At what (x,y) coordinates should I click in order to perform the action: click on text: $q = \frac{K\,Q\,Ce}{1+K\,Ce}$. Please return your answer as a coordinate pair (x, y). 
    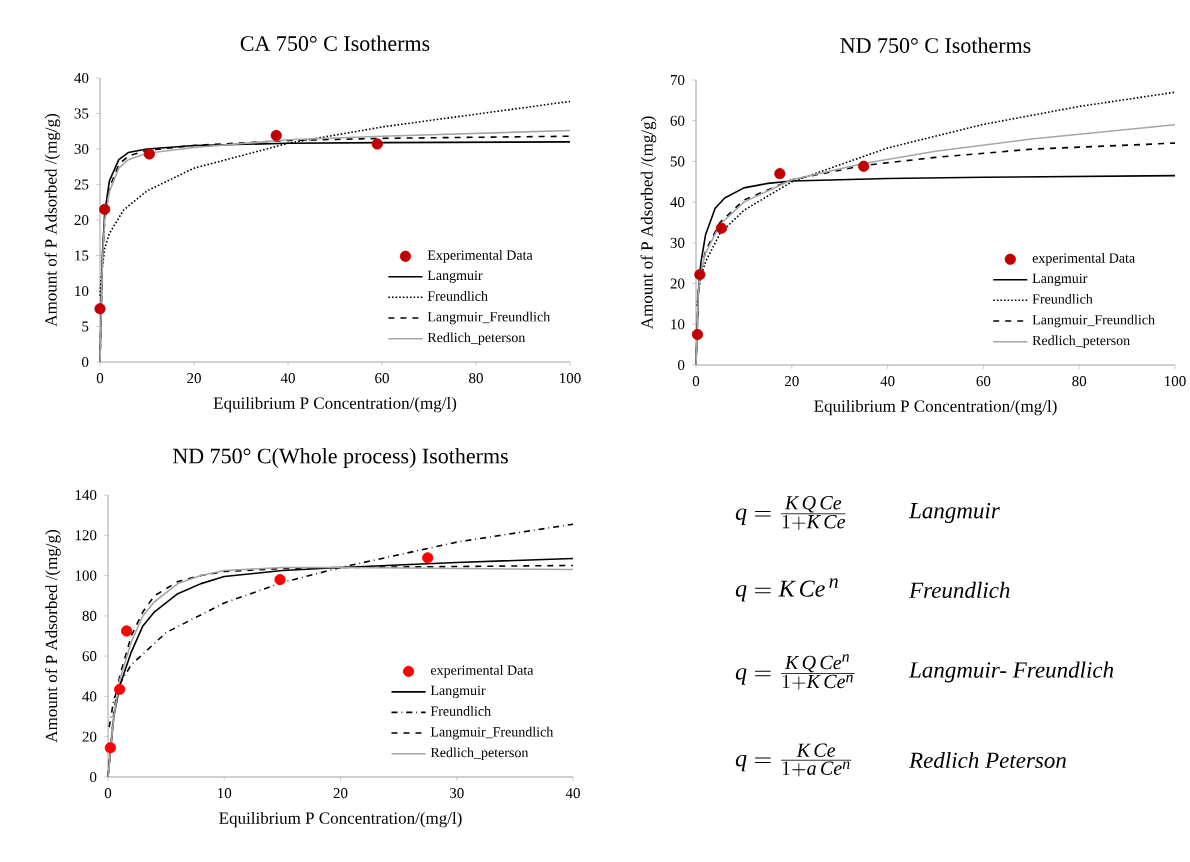
    Looking at the image, I should click on (790, 513).